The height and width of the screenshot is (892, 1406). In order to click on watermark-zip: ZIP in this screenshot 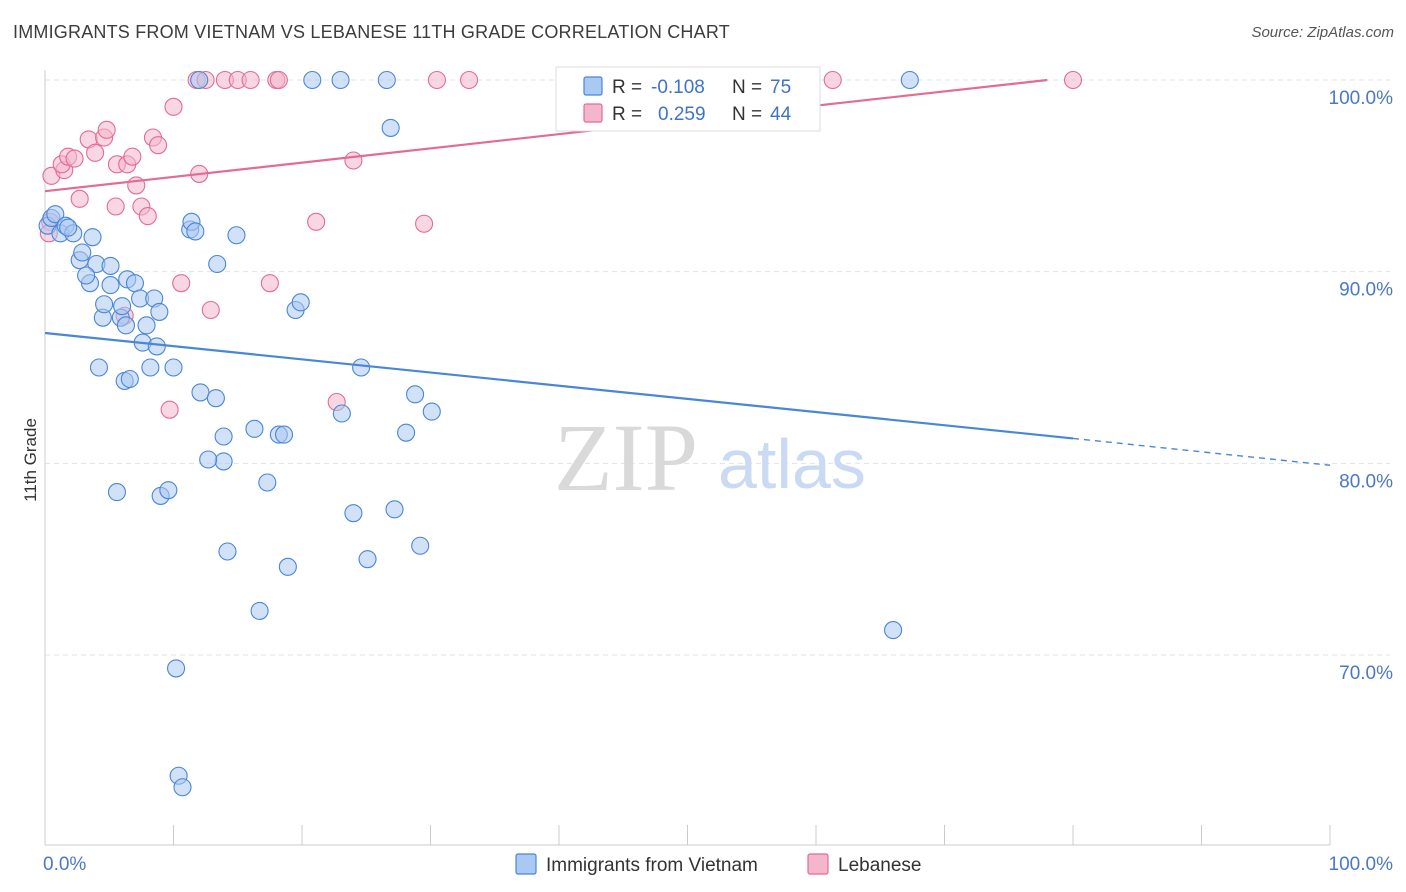, I will do `click(626, 457)`.